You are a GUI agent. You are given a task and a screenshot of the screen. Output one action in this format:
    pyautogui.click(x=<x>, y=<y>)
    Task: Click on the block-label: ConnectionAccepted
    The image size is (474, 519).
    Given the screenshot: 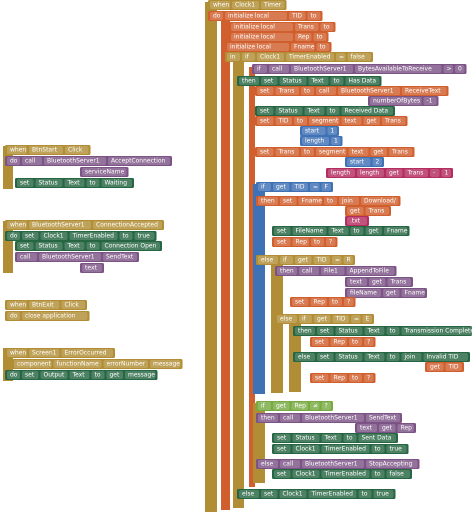 What is the action you would take?
    pyautogui.click(x=127, y=225)
    